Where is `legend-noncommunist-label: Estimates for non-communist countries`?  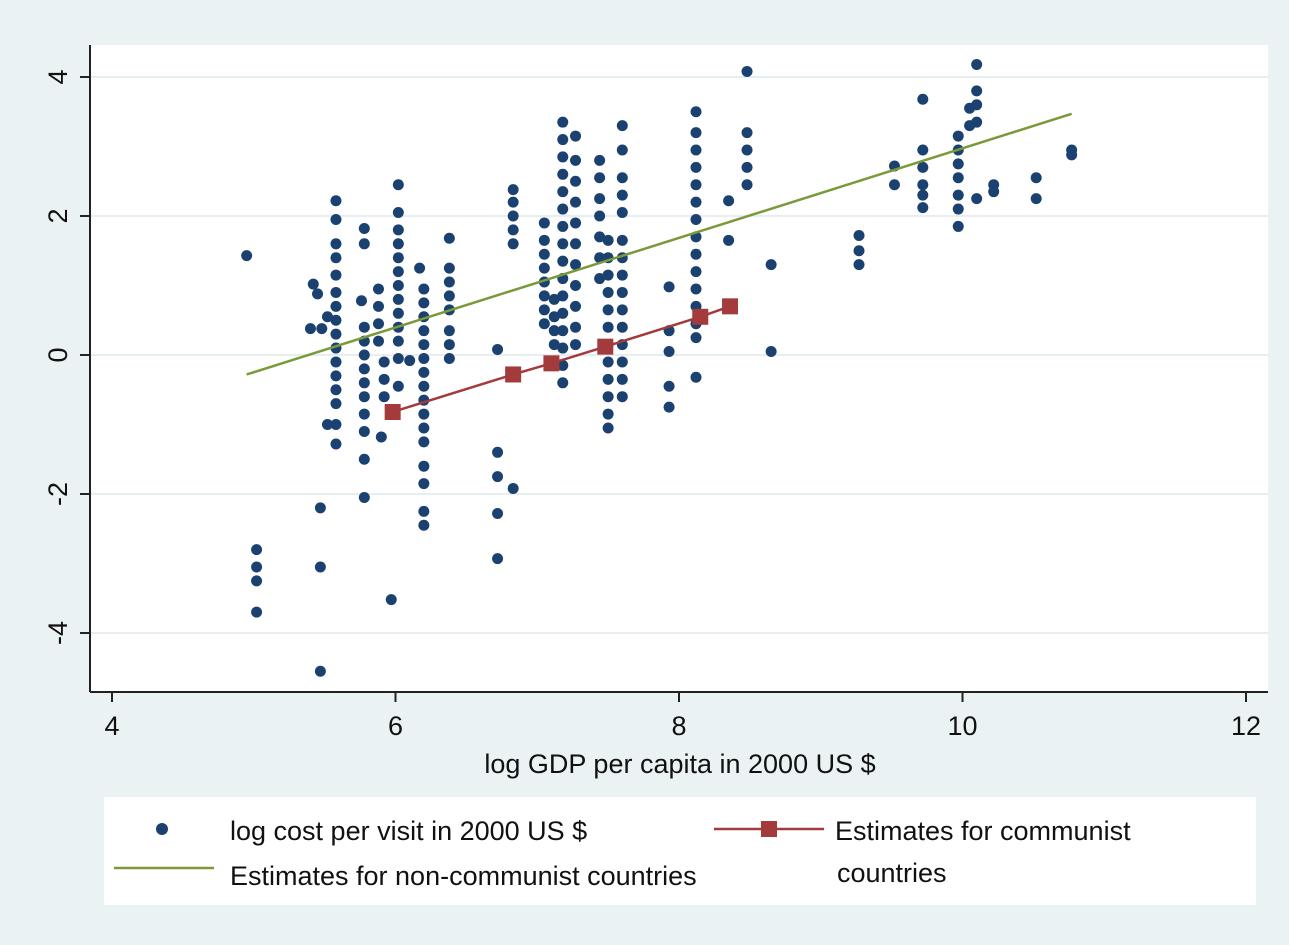 legend-noncommunist-label: Estimates for non-communist countries is located at coordinates (463, 876).